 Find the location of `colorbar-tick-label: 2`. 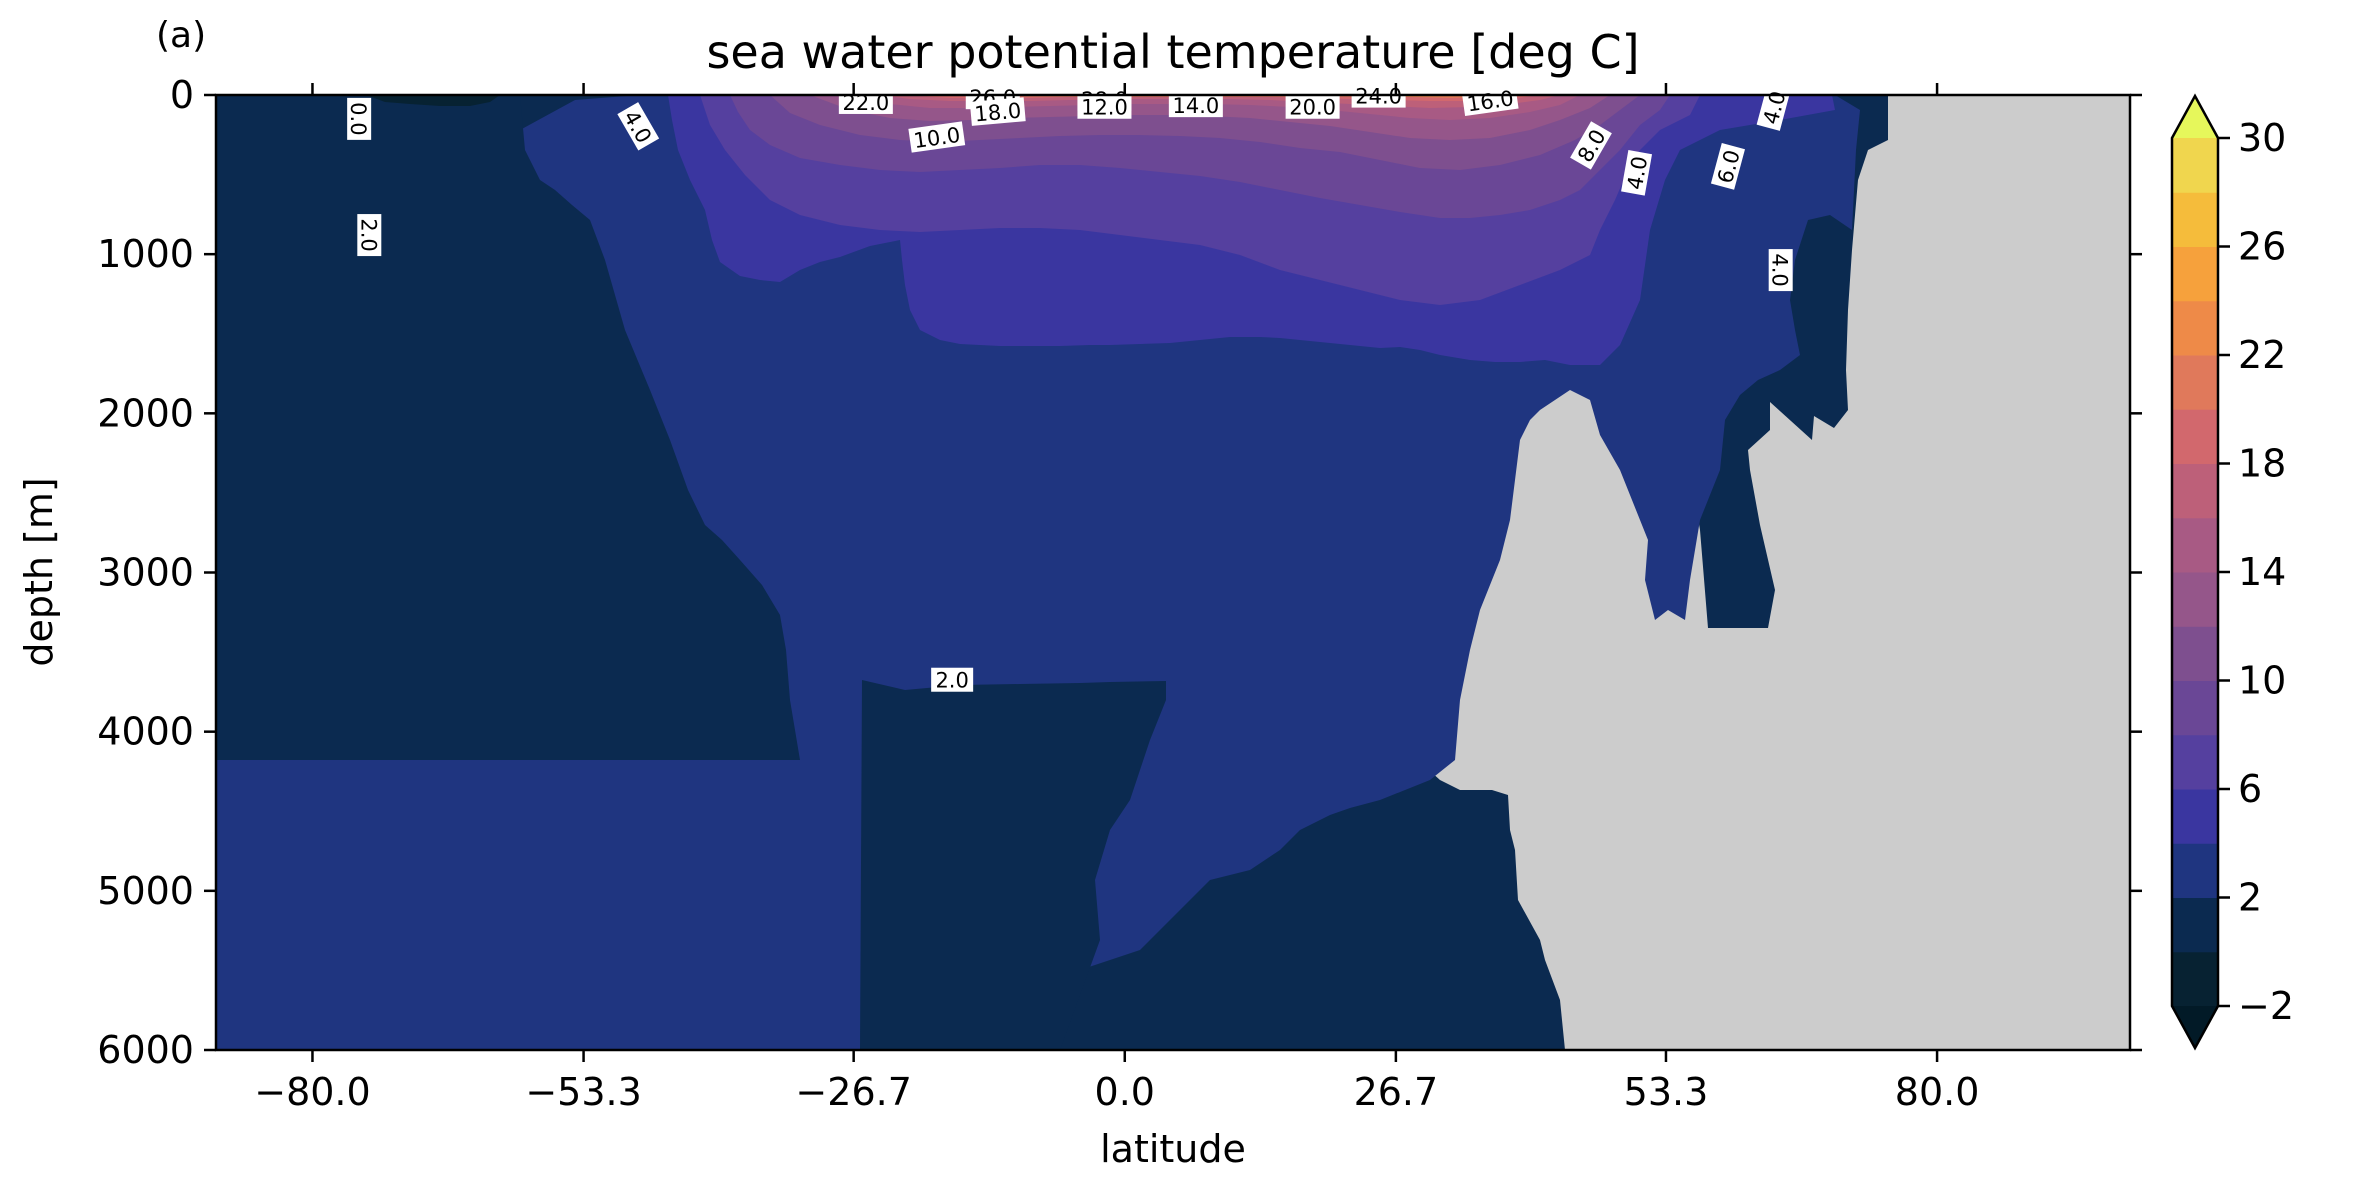

colorbar-tick-label: 2 is located at coordinates (2250, 898).